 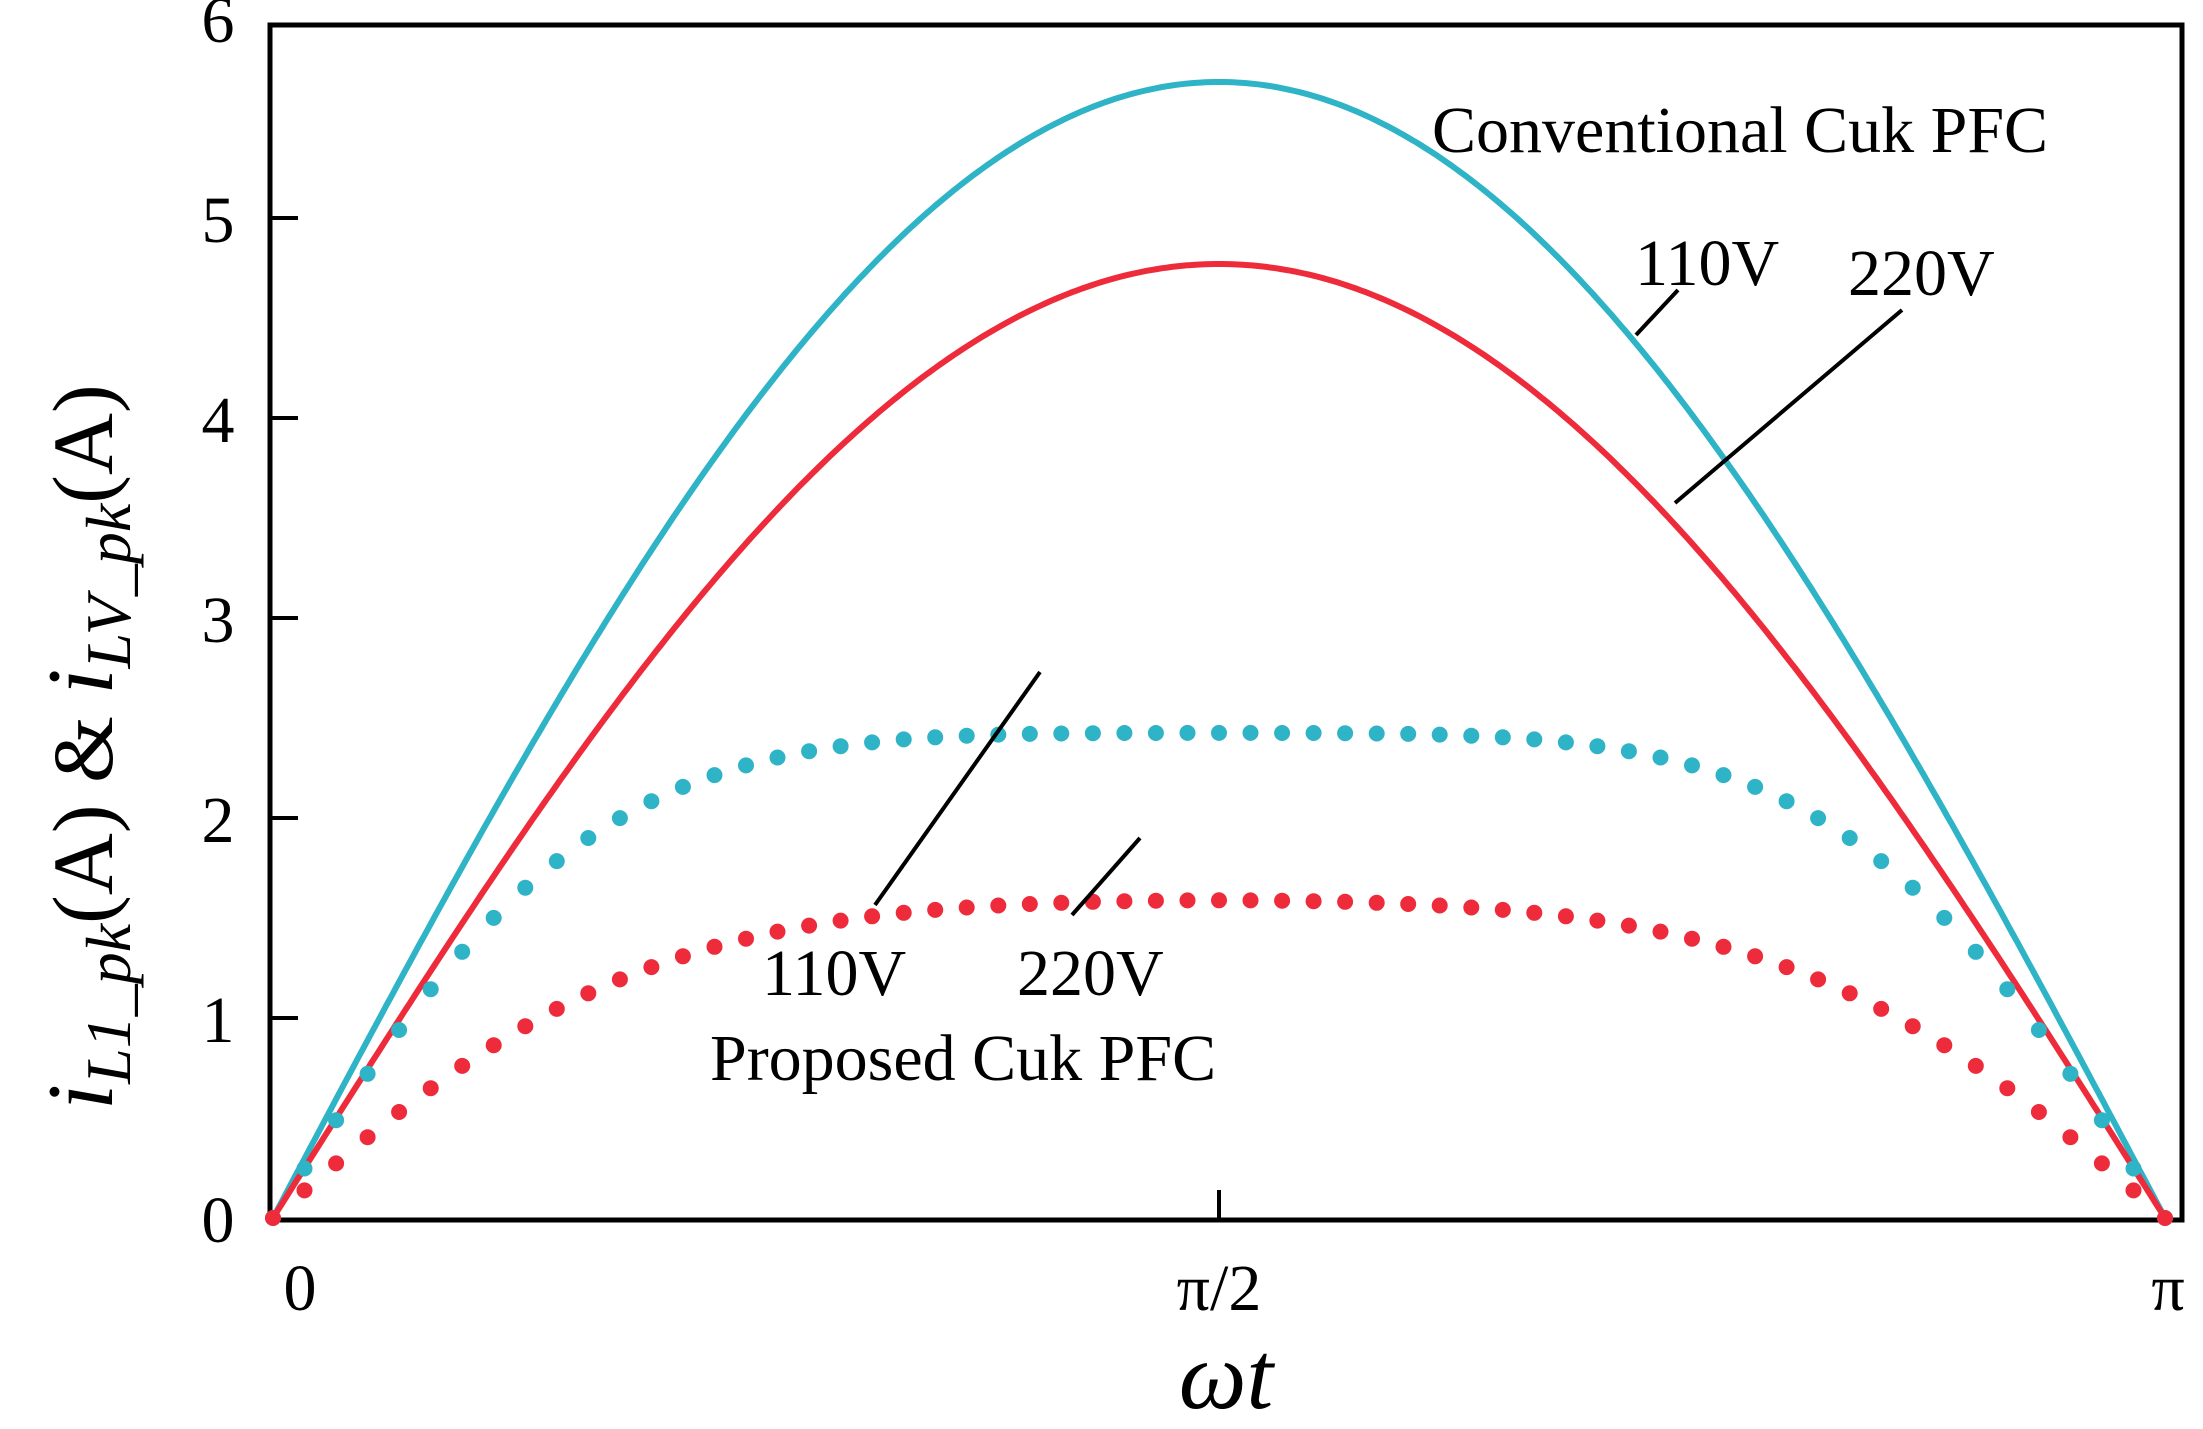 I want to click on x-tick-label-1: π/2, so click(x=1219, y=1288).